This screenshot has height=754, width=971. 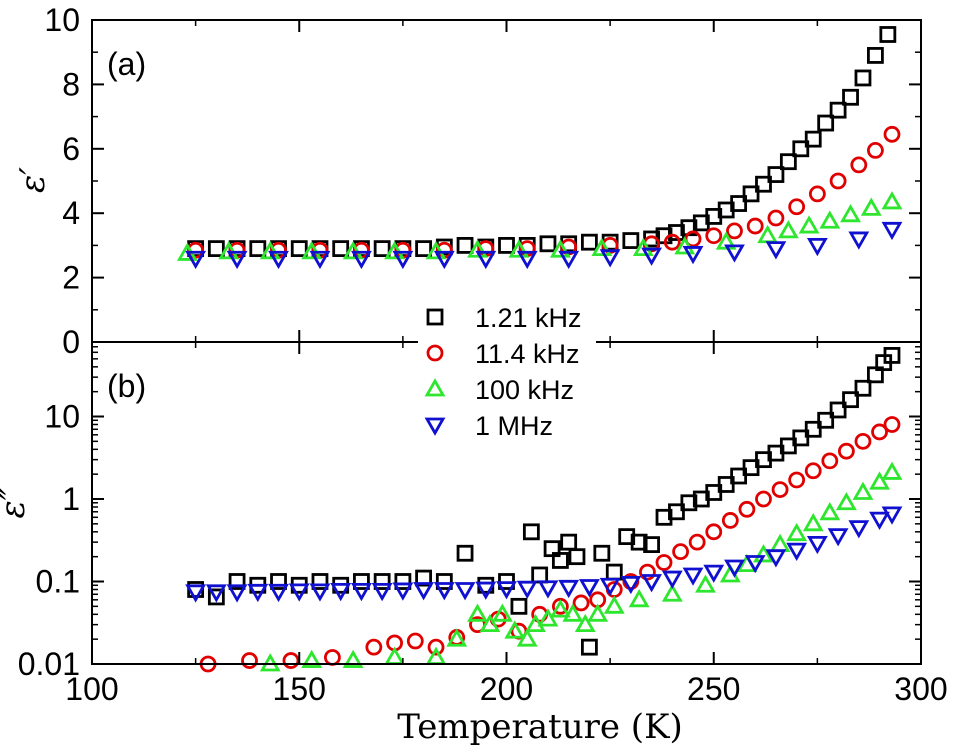 What do you see at coordinates (49, 664) in the screenshot?
I see `panel-b-y-tick-label: 0.01` at bounding box center [49, 664].